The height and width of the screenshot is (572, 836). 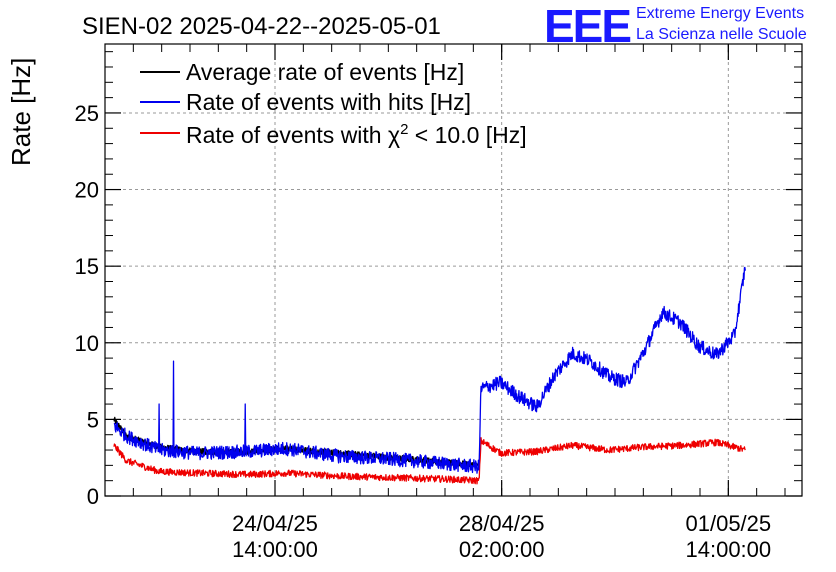 I want to click on y-tick-label: 25, so click(x=87, y=113).